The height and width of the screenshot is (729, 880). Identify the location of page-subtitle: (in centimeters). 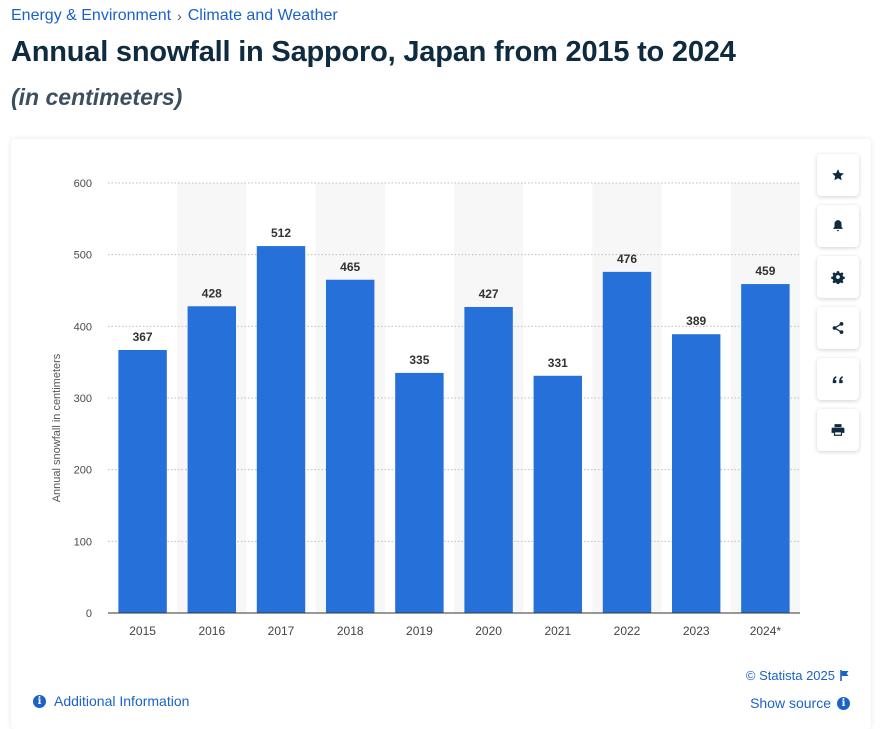
(97, 97).